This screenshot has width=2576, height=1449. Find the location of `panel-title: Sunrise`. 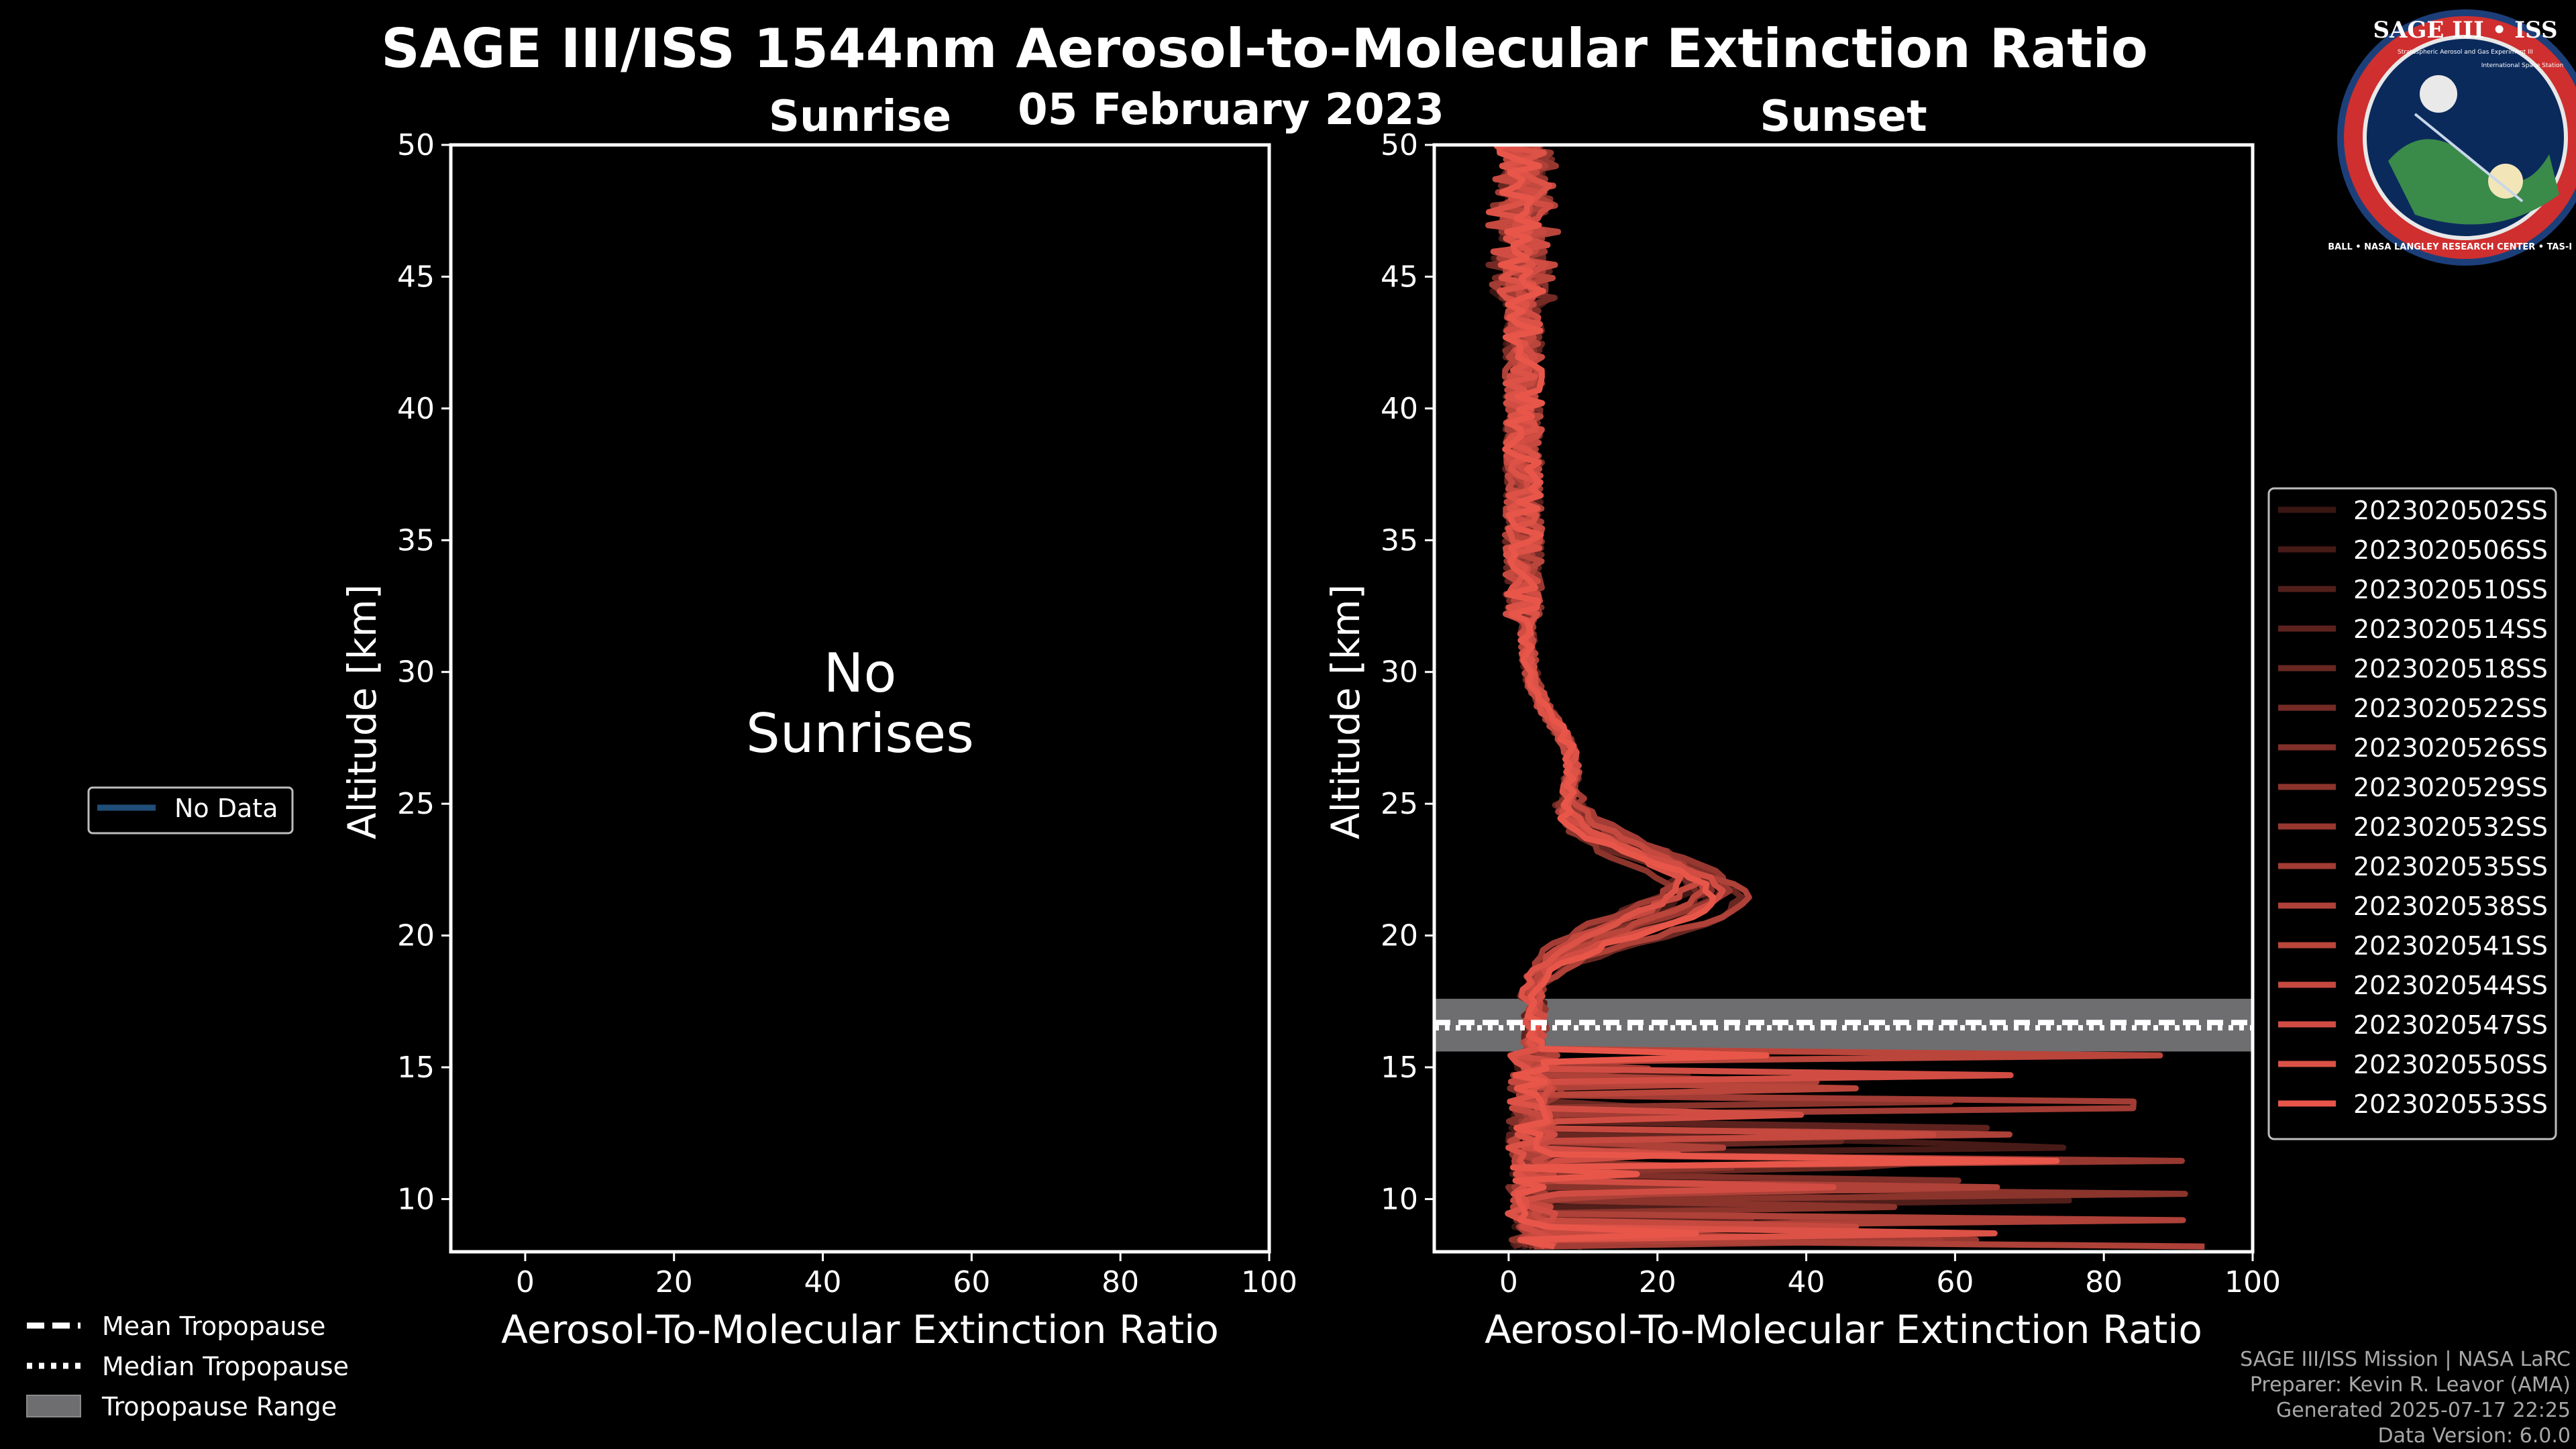

panel-title: Sunrise is located at coordinates (860, 117).